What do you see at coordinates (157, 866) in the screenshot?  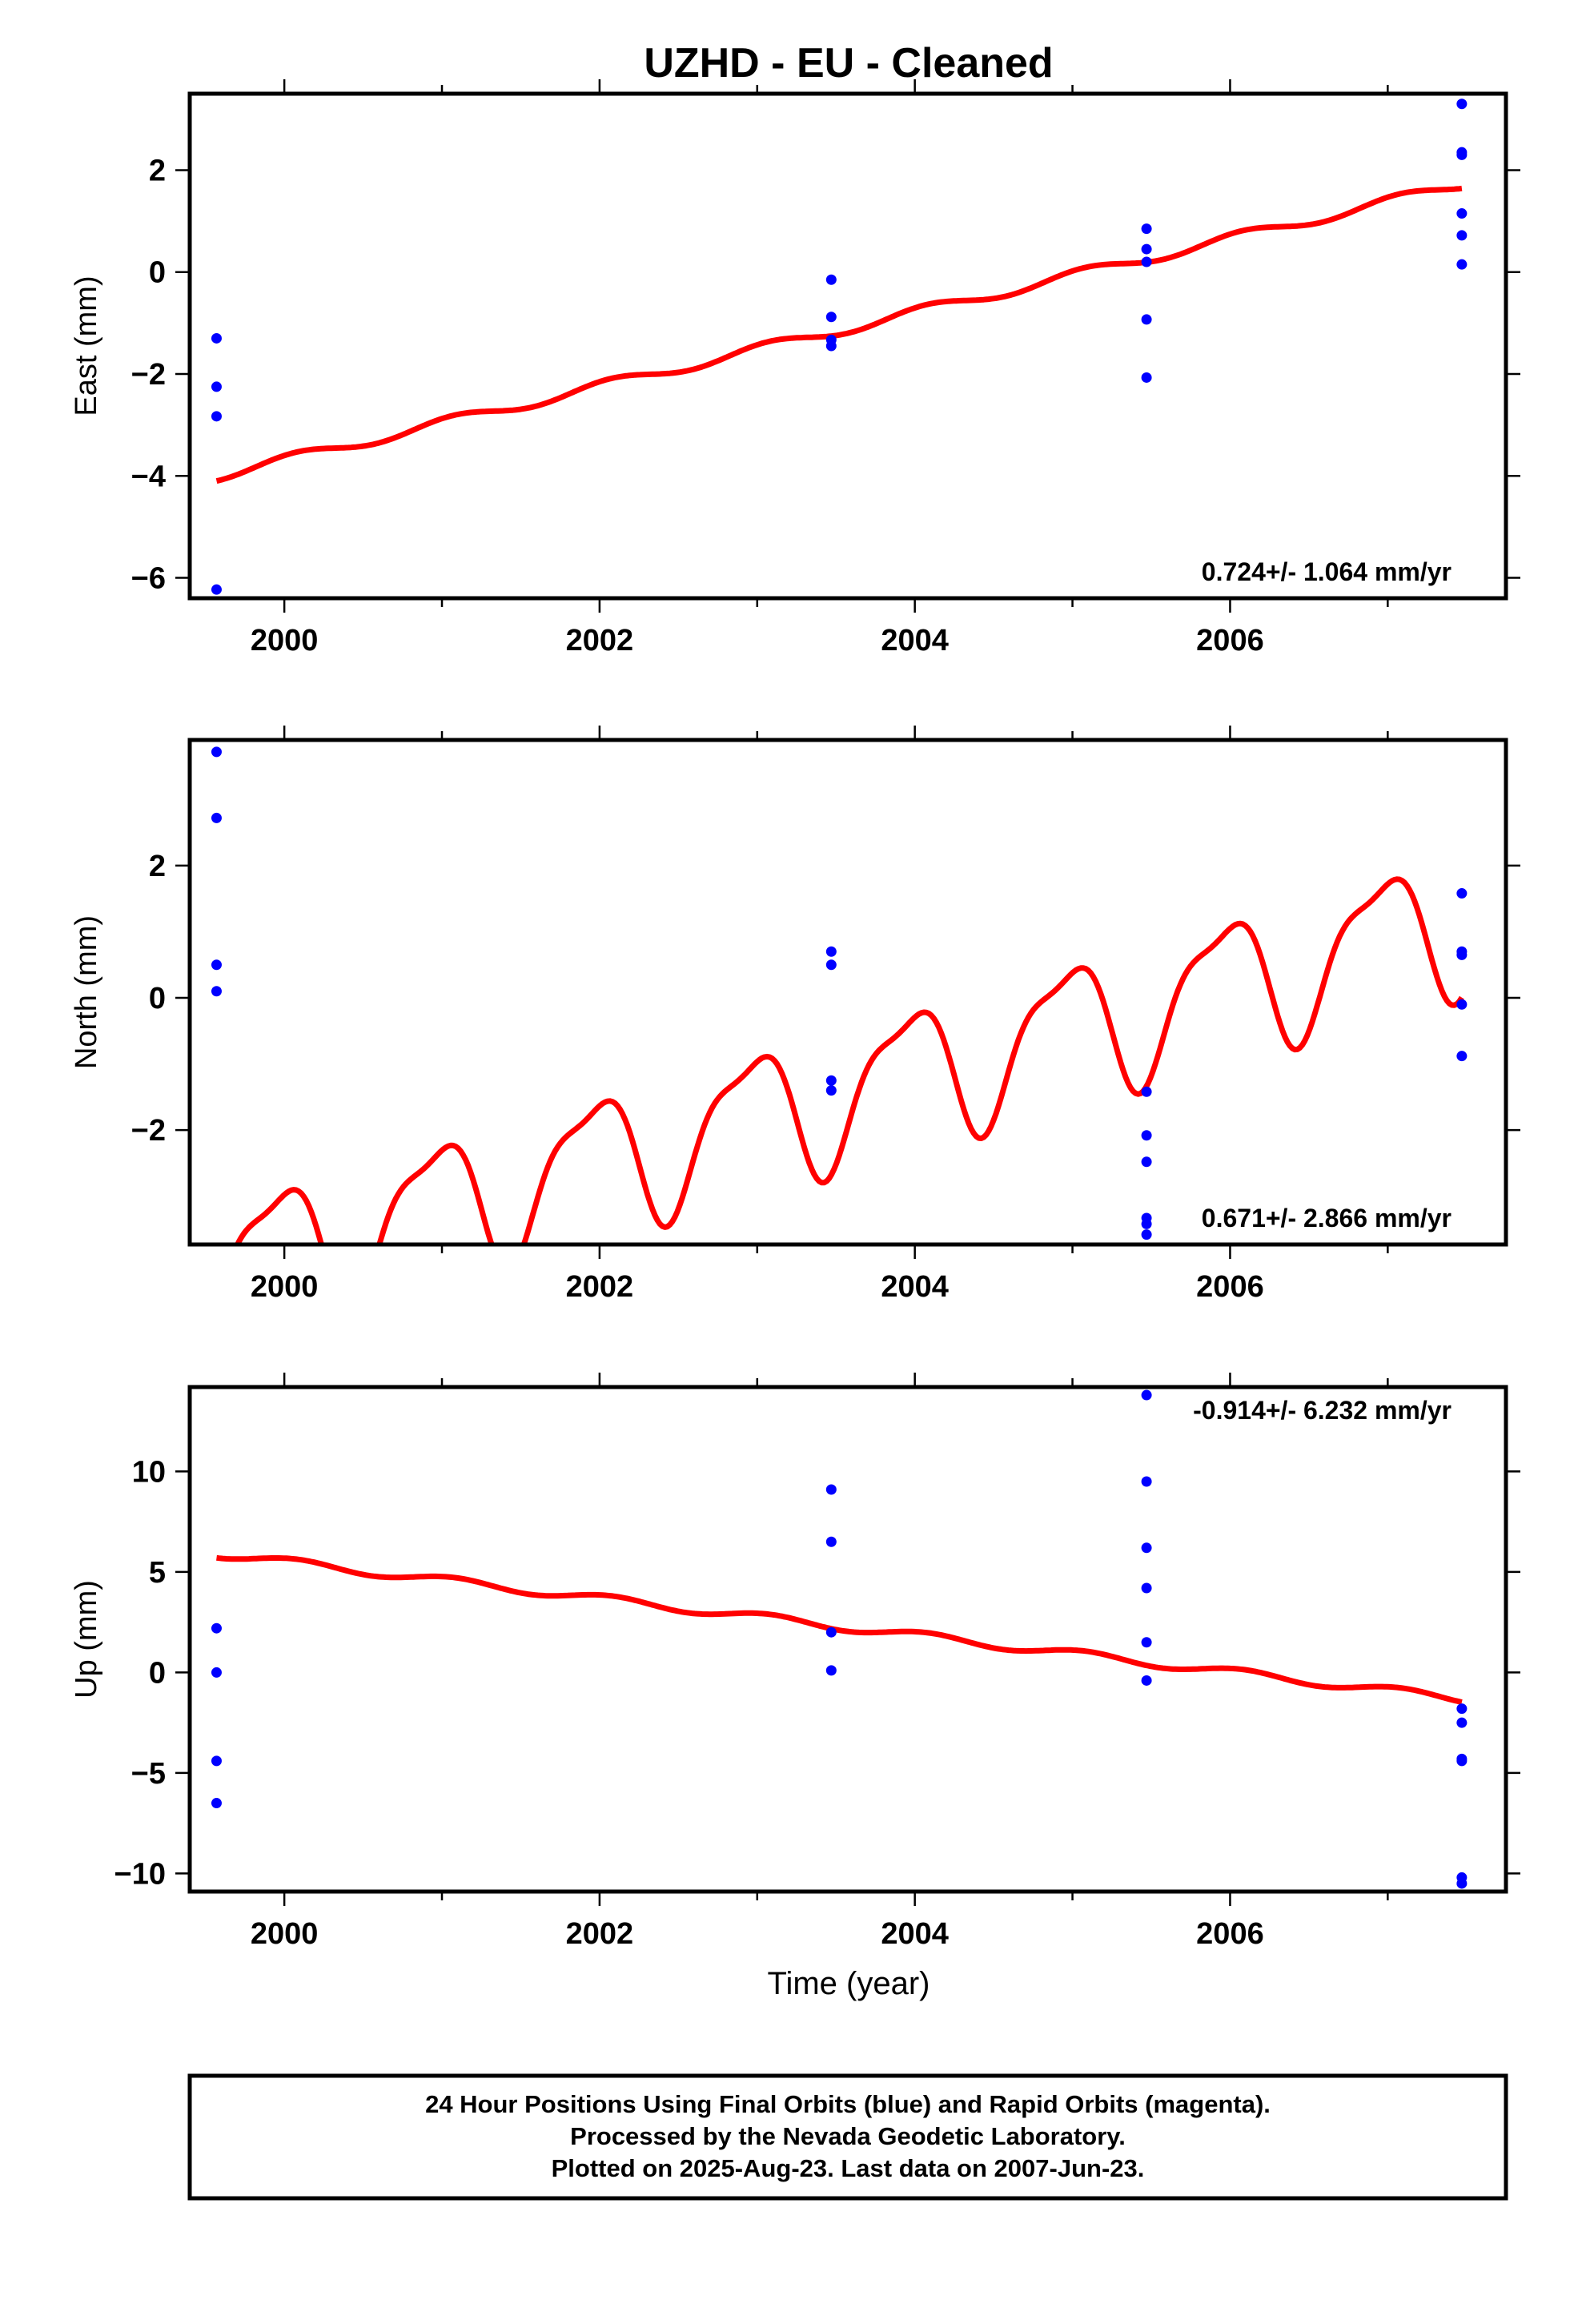 I see `north-ytick-label: 2` at bounding box center [157, 866].